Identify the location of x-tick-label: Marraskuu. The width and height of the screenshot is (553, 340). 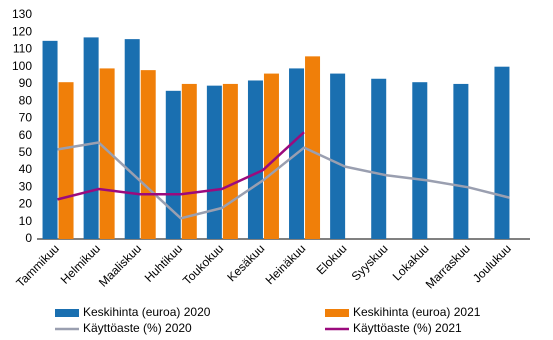
(448, 266).